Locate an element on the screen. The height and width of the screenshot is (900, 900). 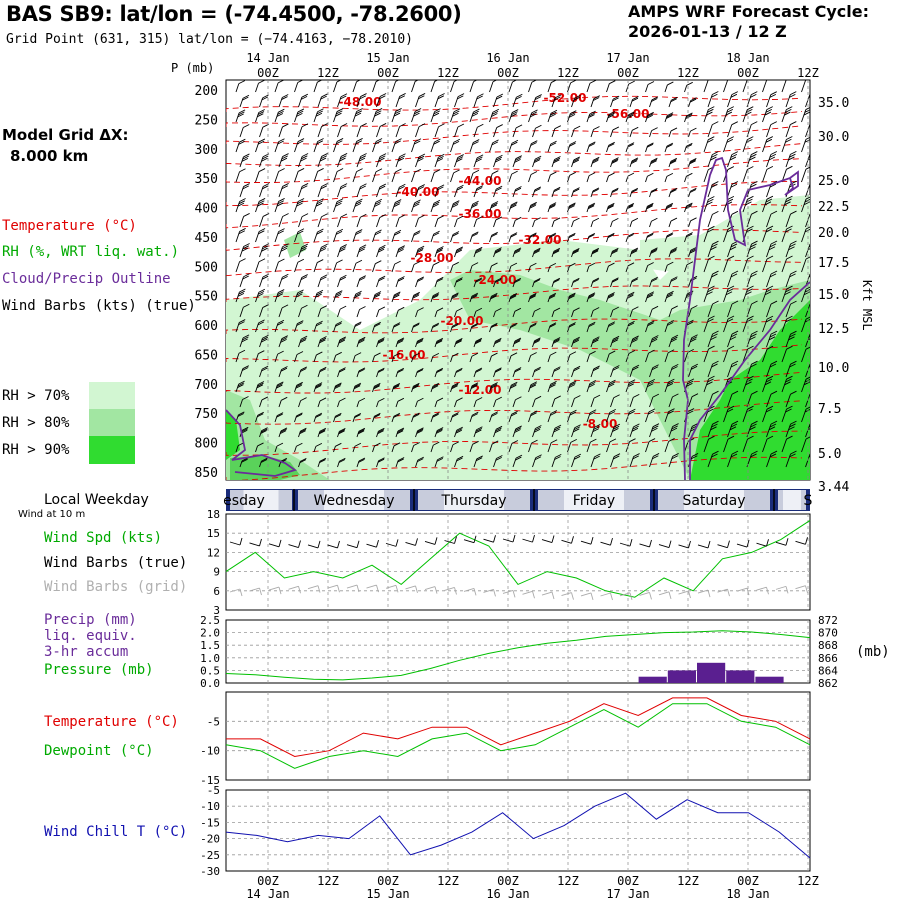
wind-tick-label: 12 is located at coordinates (213, 552).